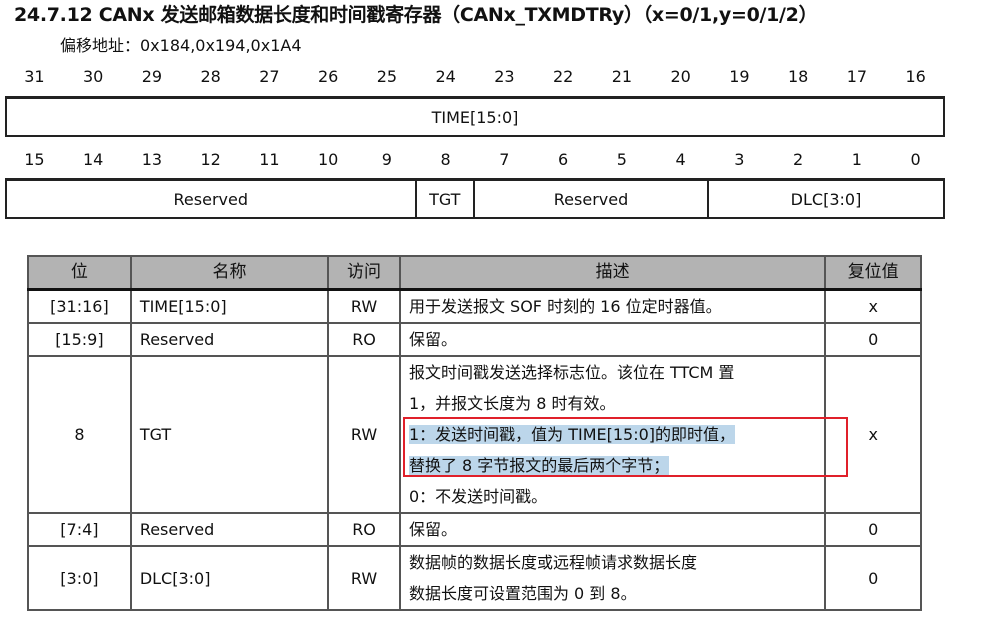 The image size is (982, 619). What do you see at coordinates (93, 76) in the screenshot?
I see `bit-number: 30` at bounding box center [93, 76].